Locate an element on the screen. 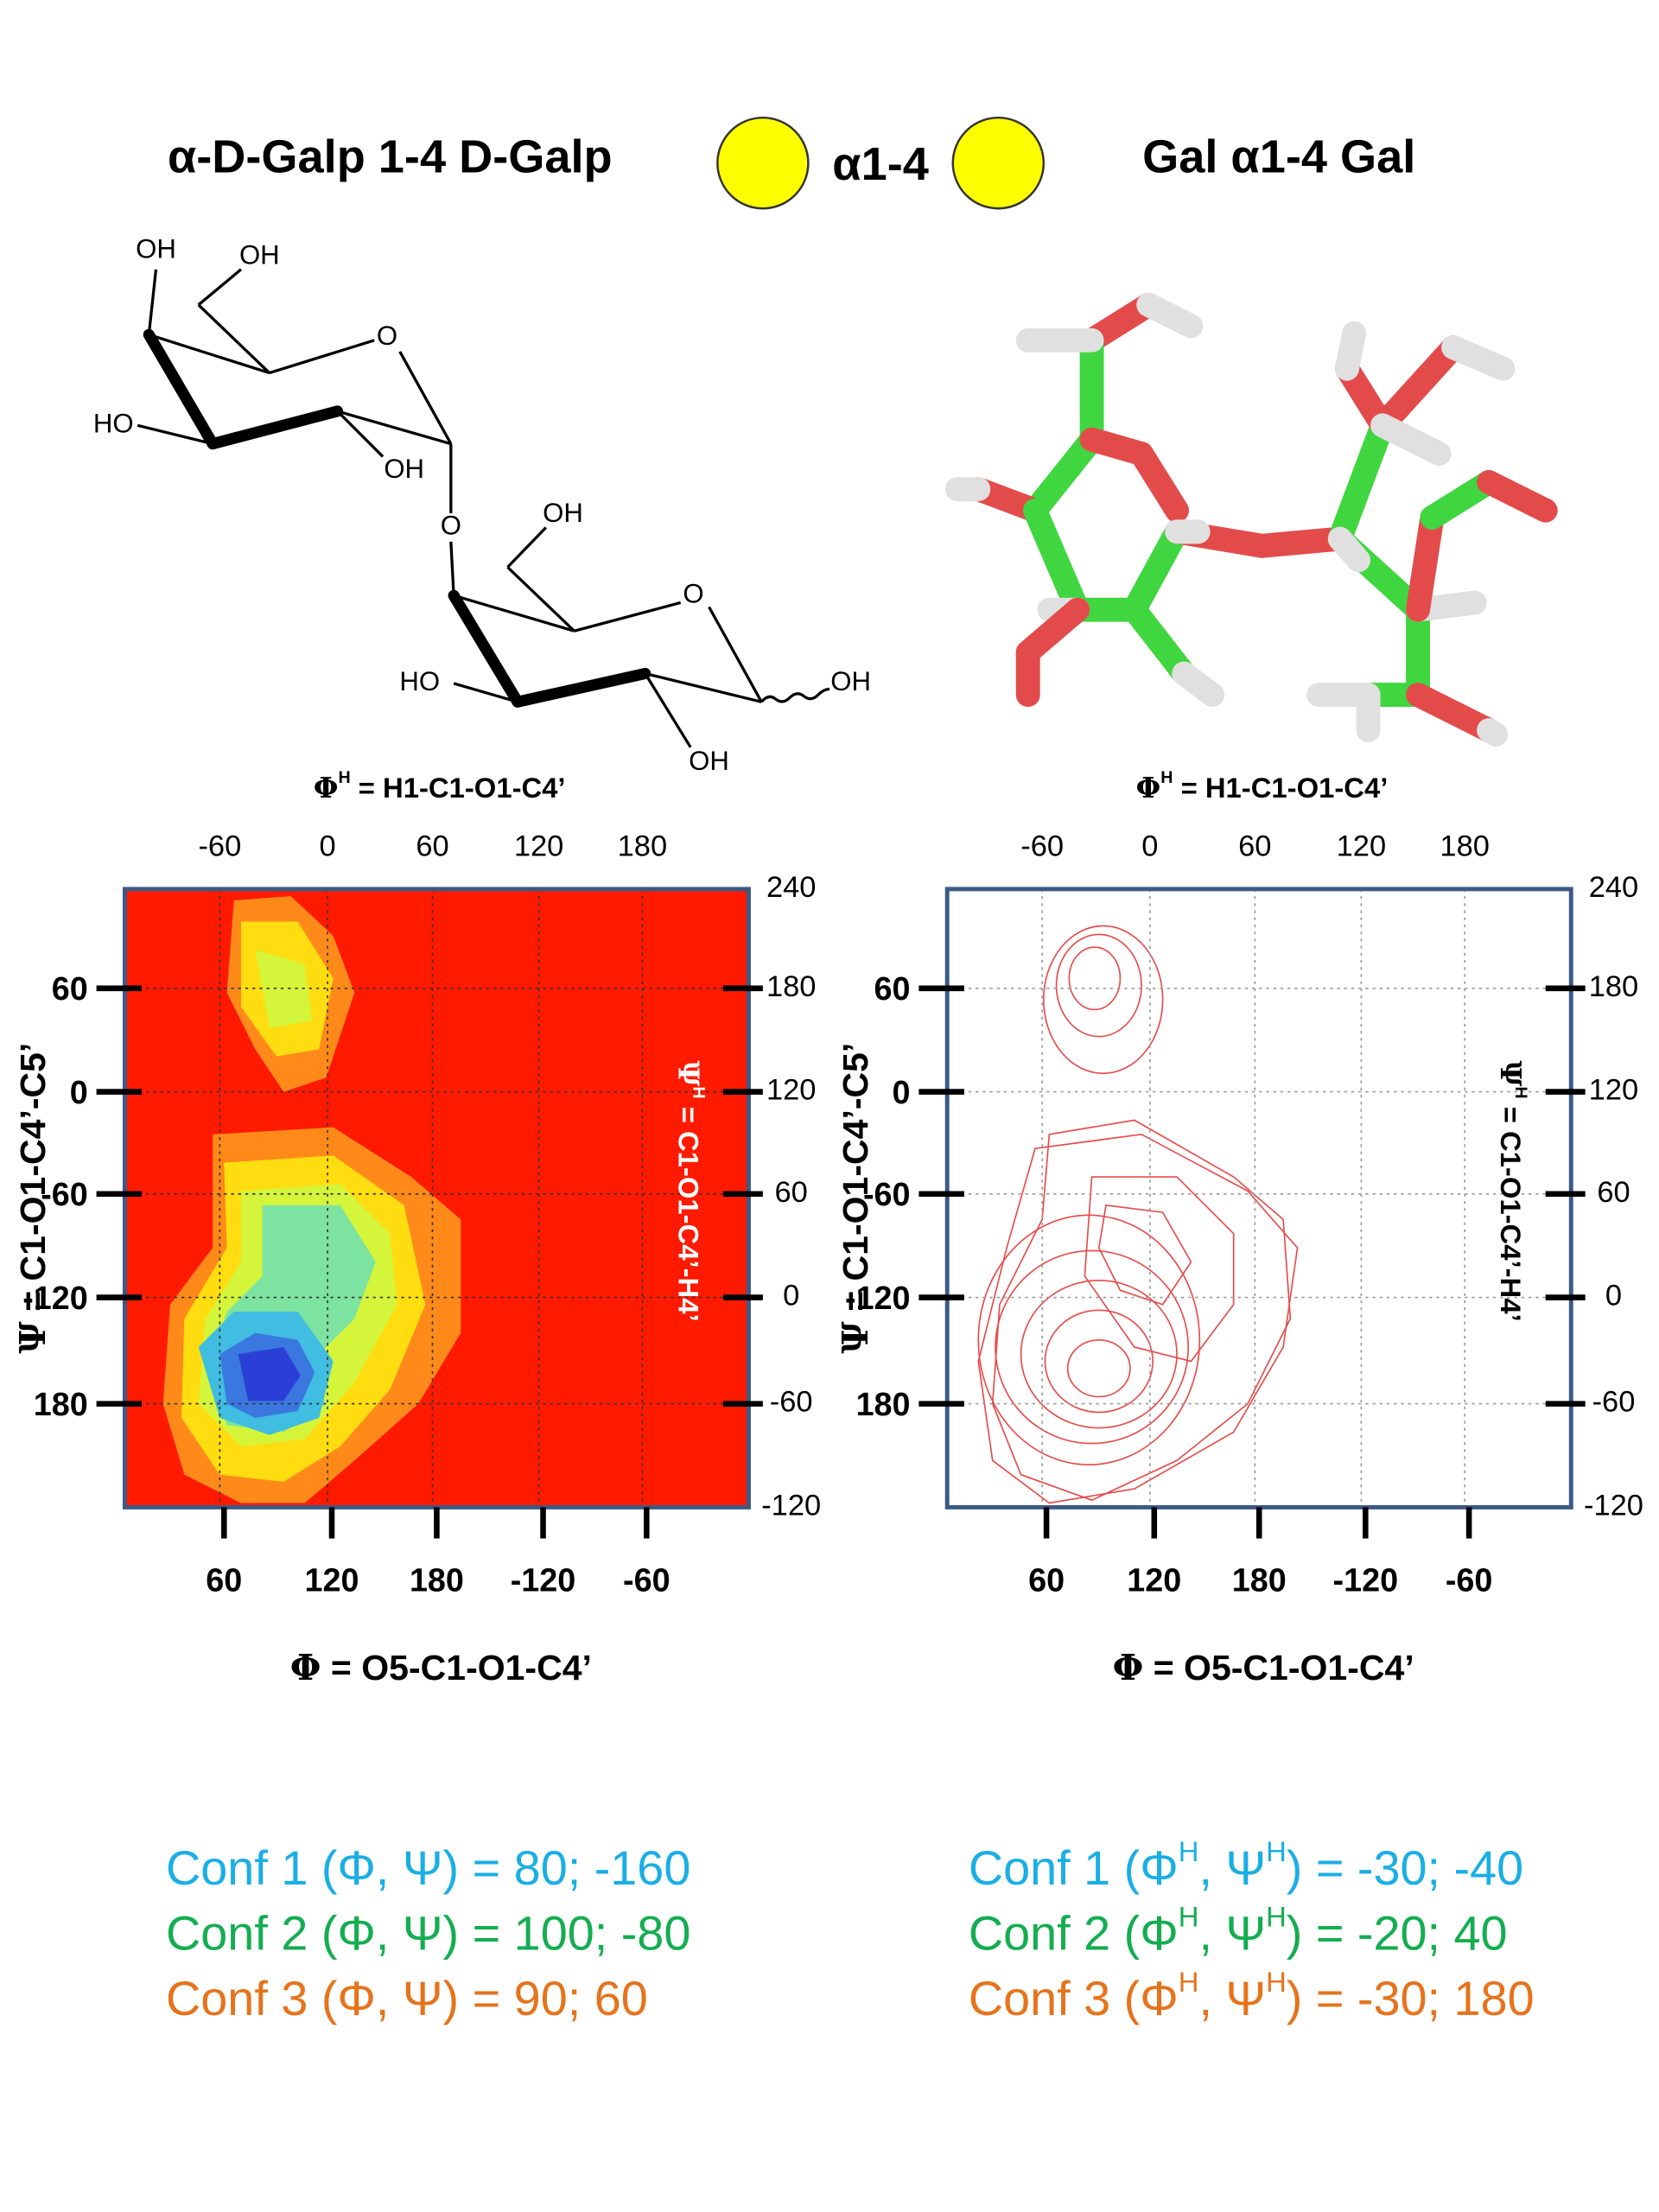 Image resolution: width=1659 pixels, height=2212 pixels. header-linkage: α1-4 is located at coordinates (880, 164).